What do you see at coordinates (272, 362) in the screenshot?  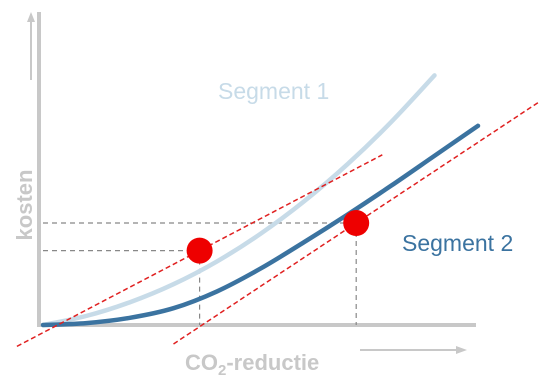 I see `x-axis-label-rest: -reductie` at bounding box center [272, 362].